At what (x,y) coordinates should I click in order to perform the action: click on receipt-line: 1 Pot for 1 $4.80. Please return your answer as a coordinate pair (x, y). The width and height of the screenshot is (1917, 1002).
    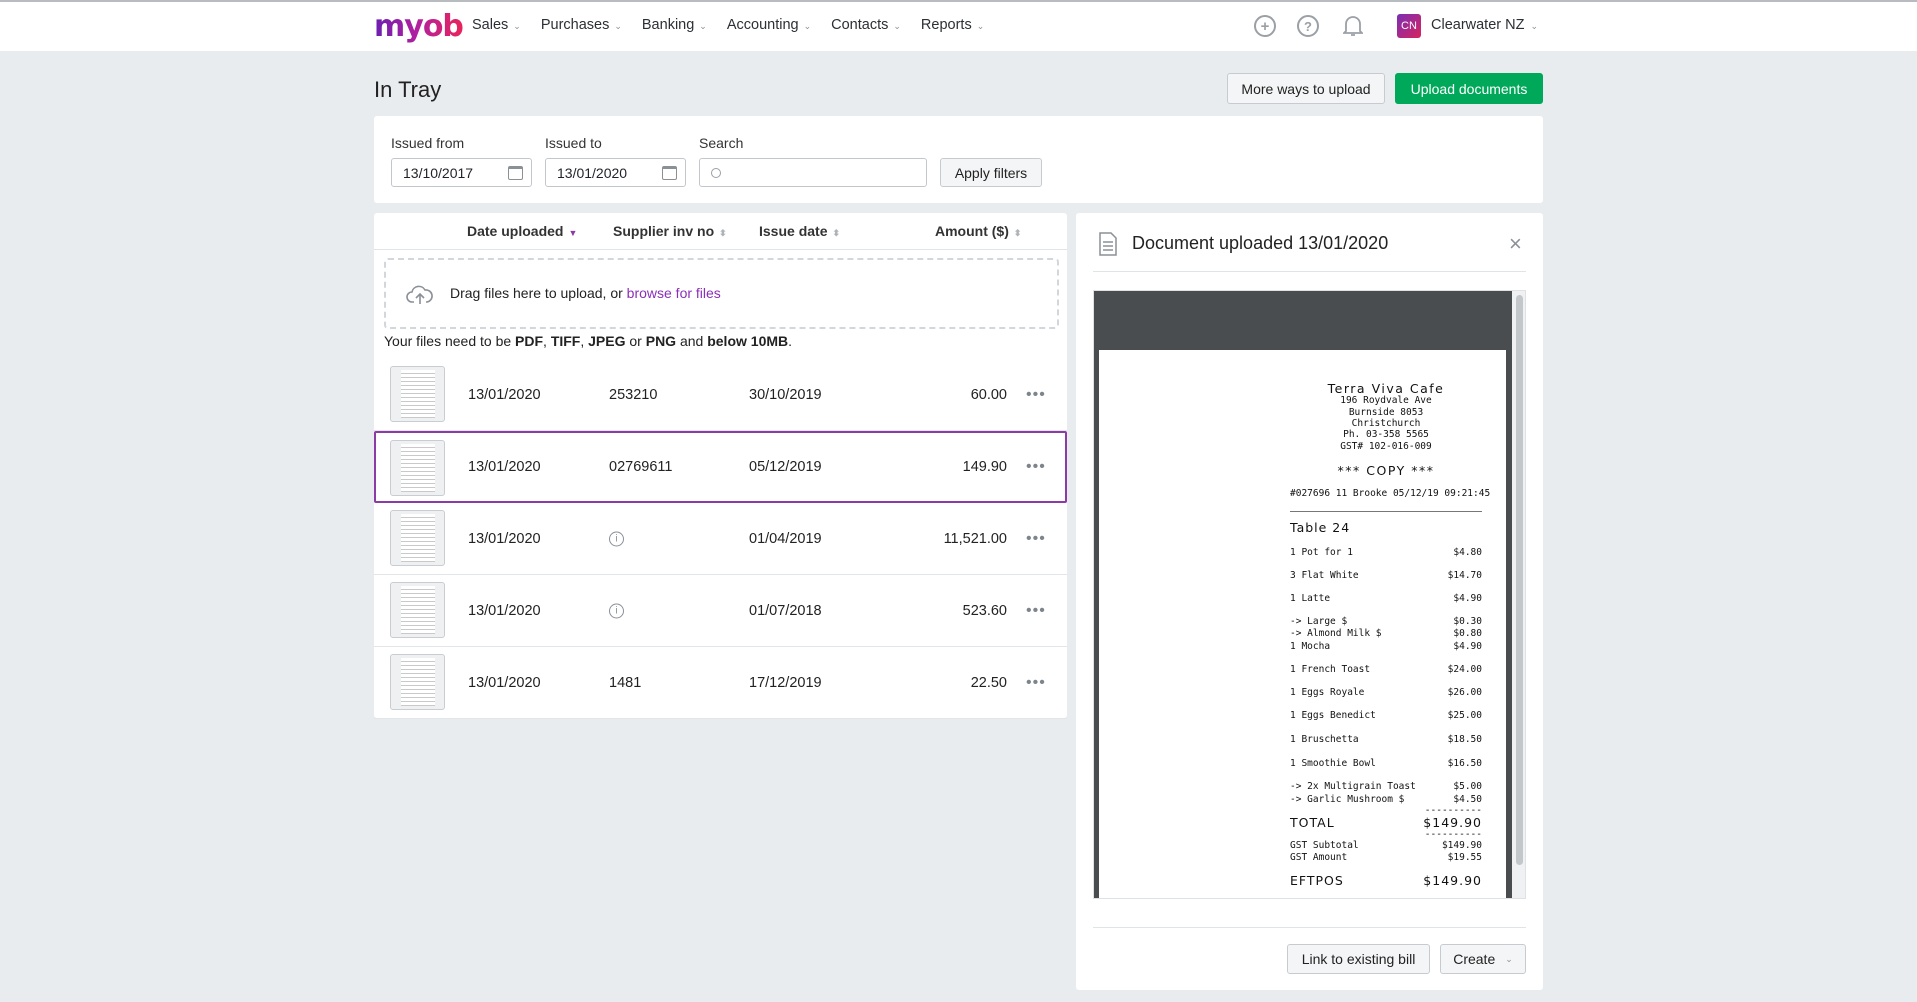
    Looking at the image, I should click on (1386, 552).